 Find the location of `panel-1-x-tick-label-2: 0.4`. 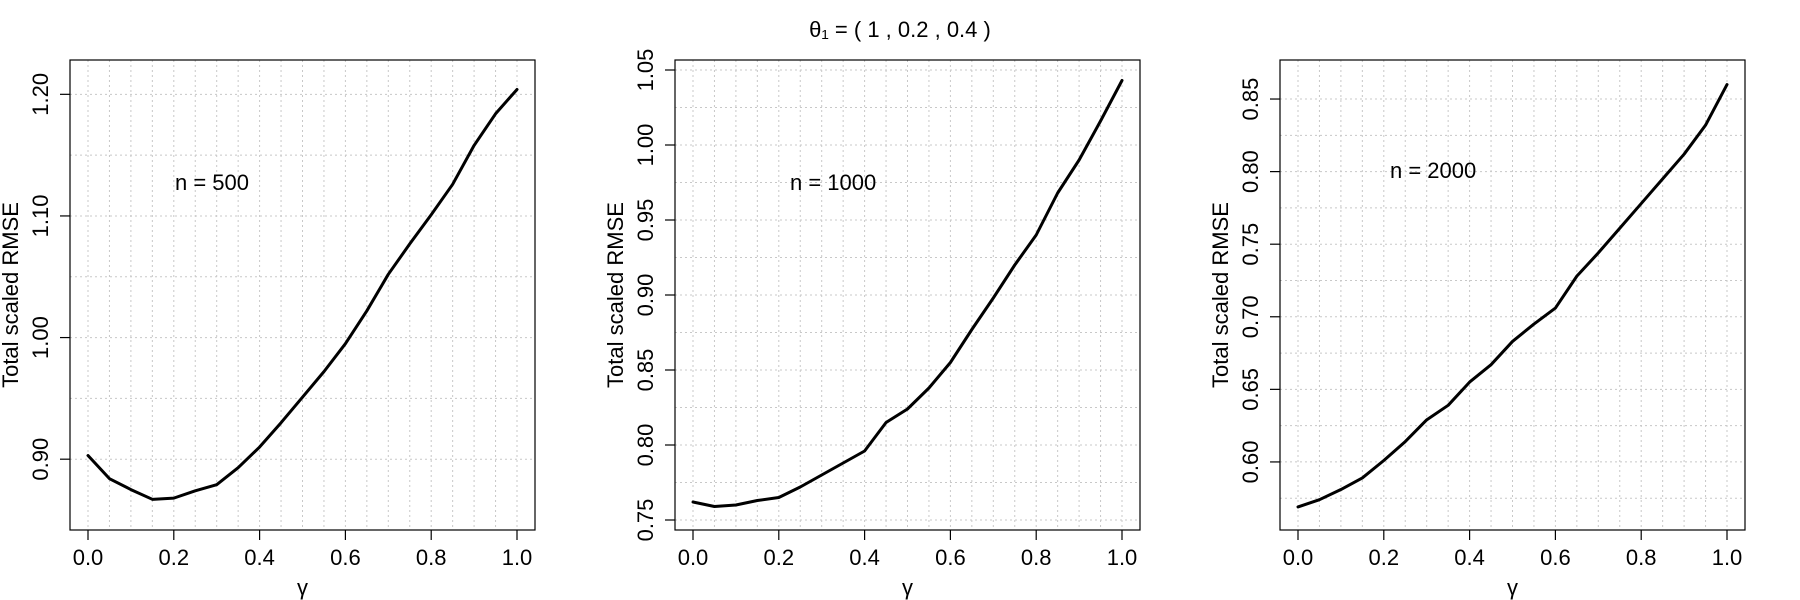

panel-1-x-tick-label-2: 0.4 is located at coordinates (259, 557).